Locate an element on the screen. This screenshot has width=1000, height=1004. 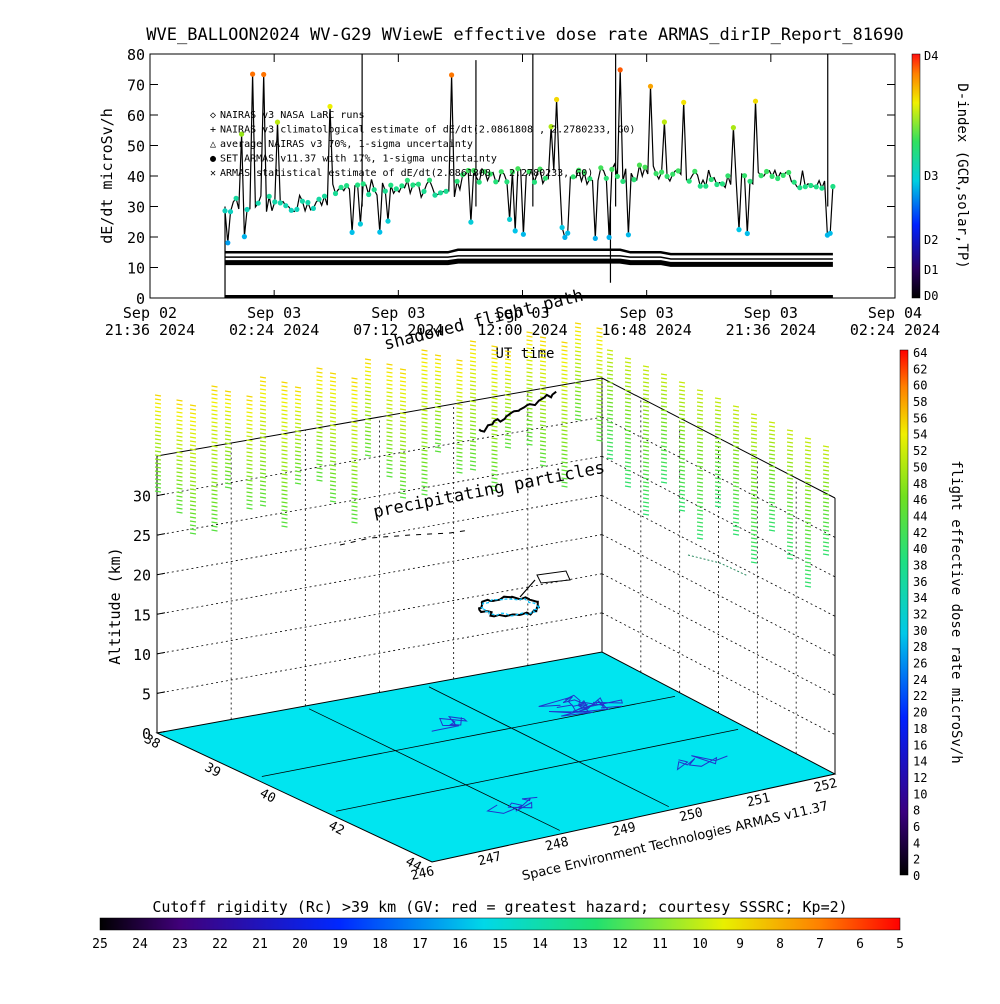
rc-colorbar-tick-label: 24 is located at coordinates (140, 944).